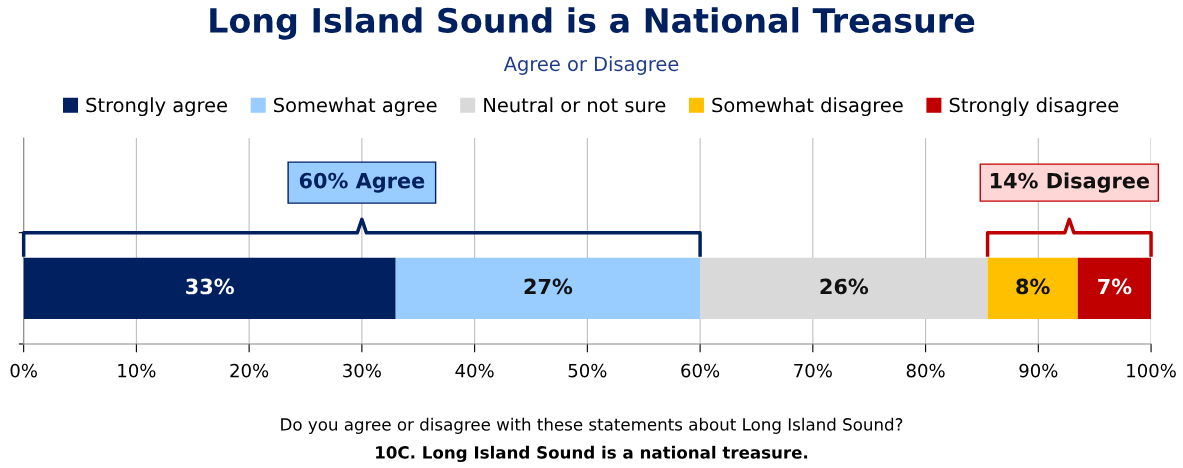  What do you see at coordinates (474, 370) in the screenshot?
I see `x-tick-label: 40%` at bounding box center [474, 370].